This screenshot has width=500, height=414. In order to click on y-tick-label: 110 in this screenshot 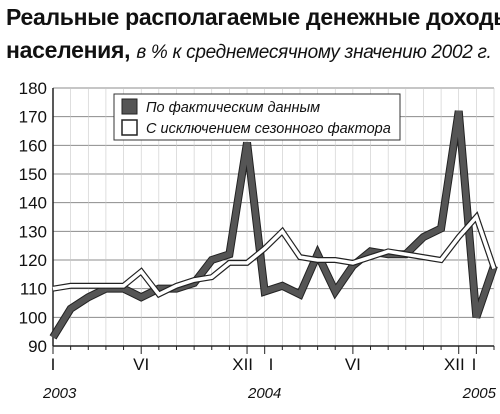, I will do `click(33, 289)`.